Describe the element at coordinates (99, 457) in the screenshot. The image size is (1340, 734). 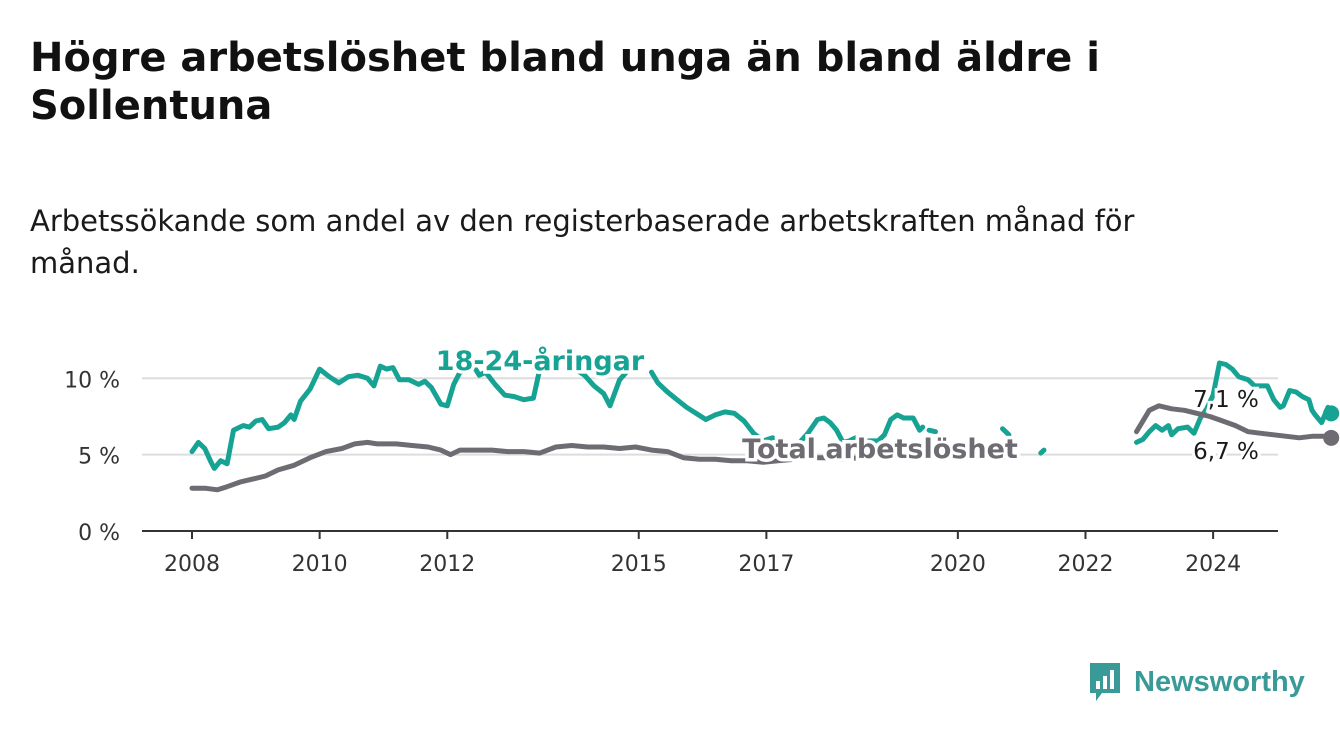
I see `y-tick-label: 5 %` at that location.